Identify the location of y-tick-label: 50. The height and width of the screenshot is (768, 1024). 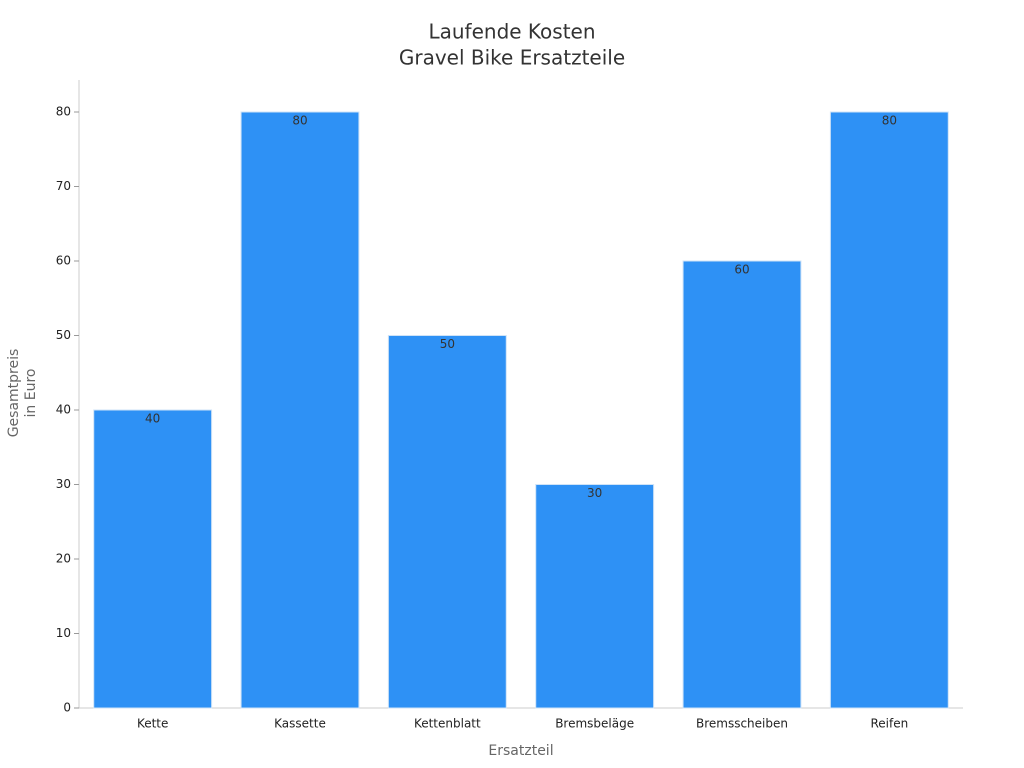
(63, 335).